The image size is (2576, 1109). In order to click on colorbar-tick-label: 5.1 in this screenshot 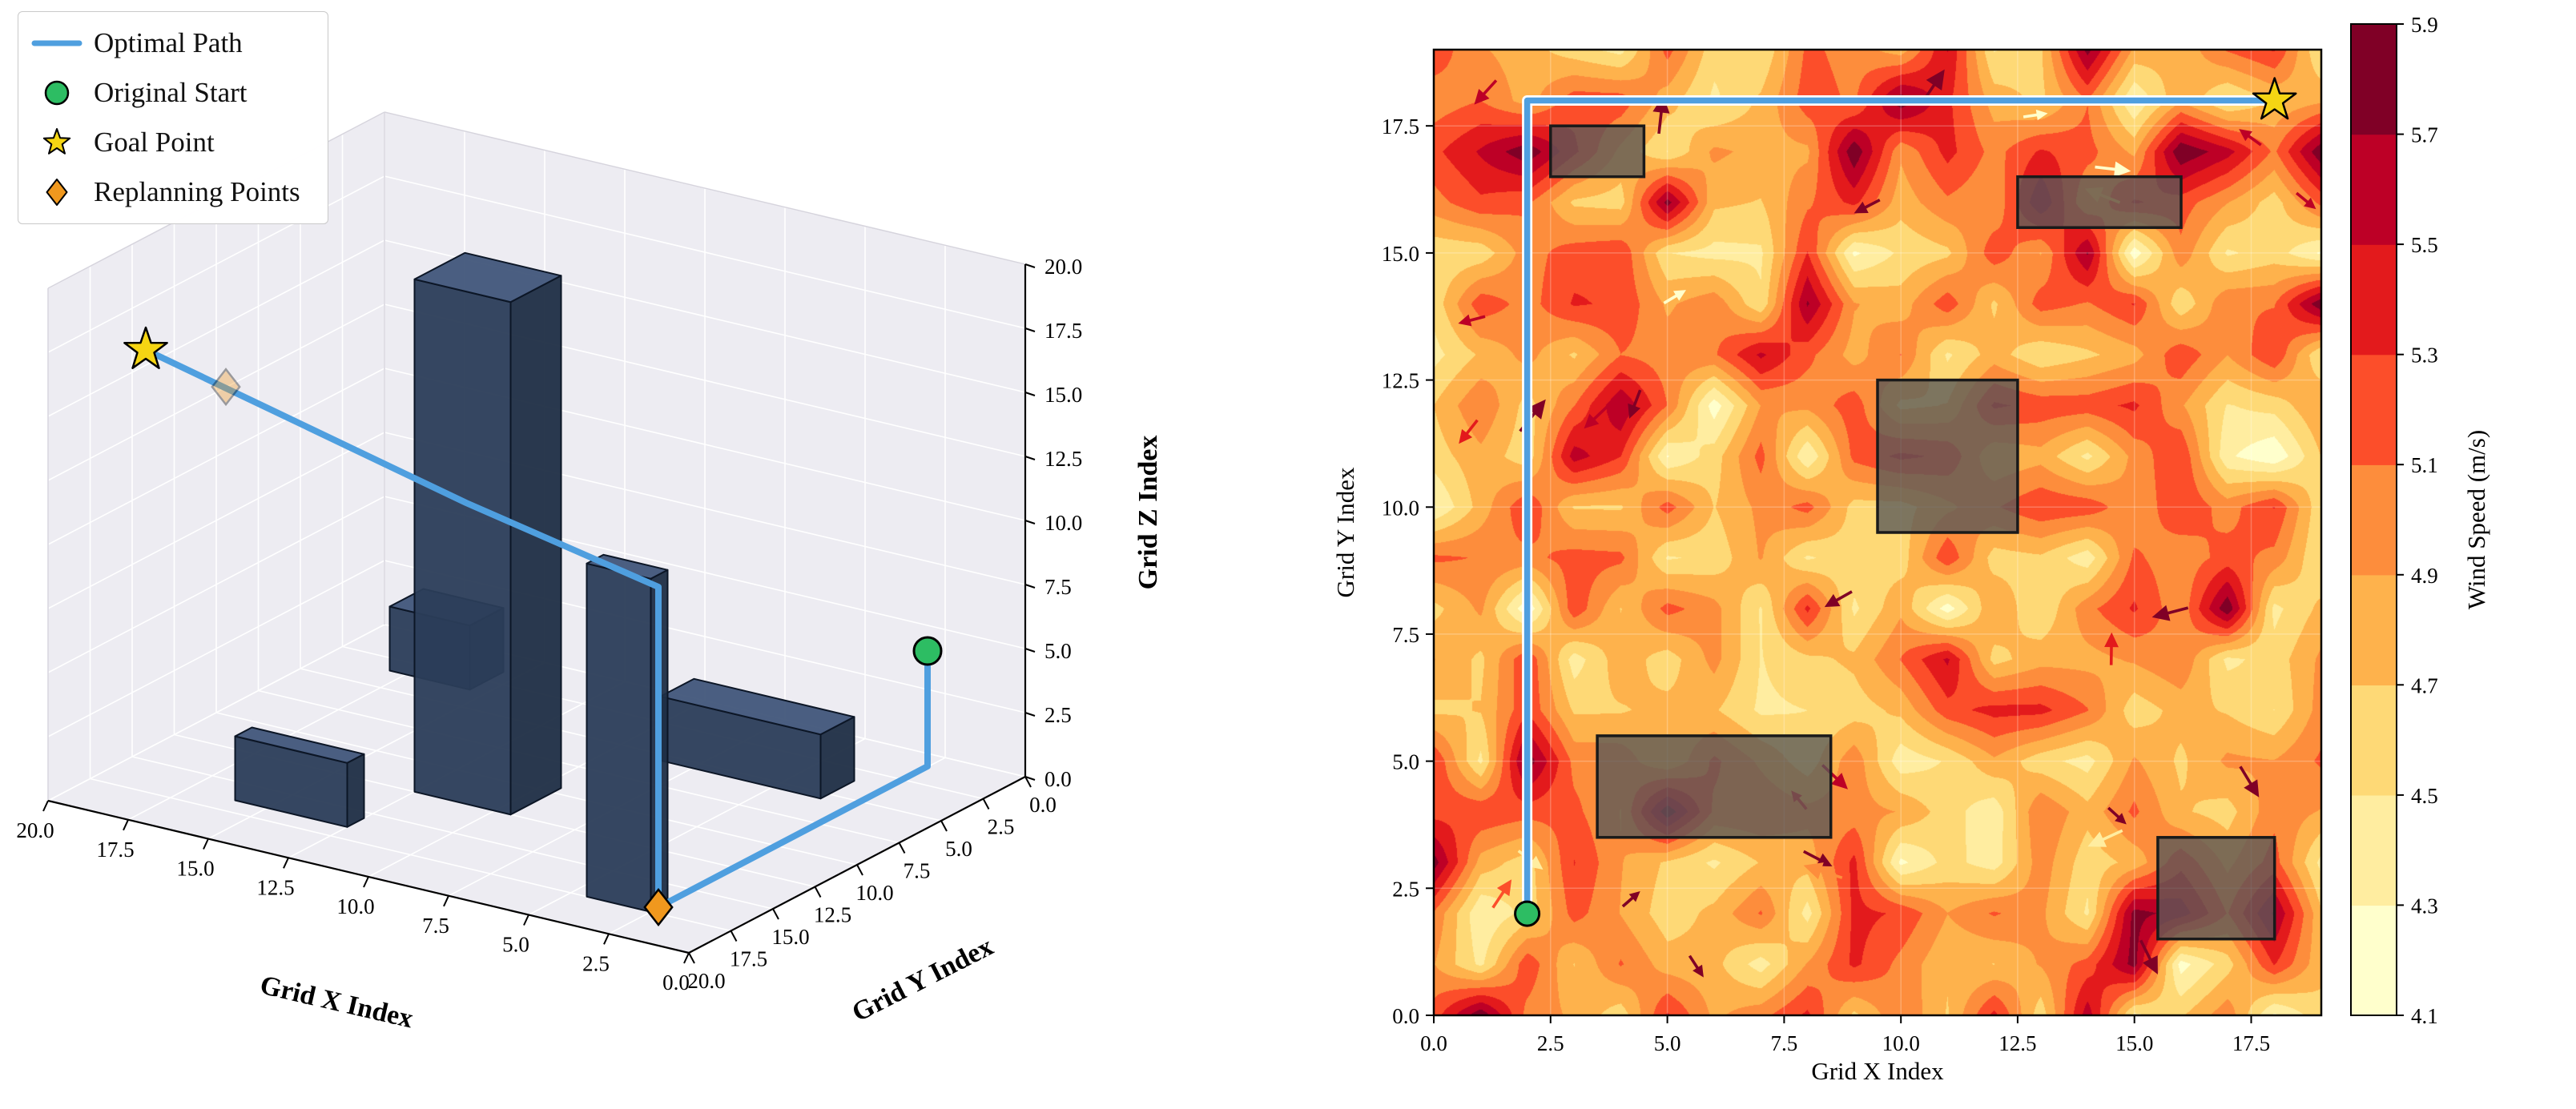, I will do `click(2424, 465)`.